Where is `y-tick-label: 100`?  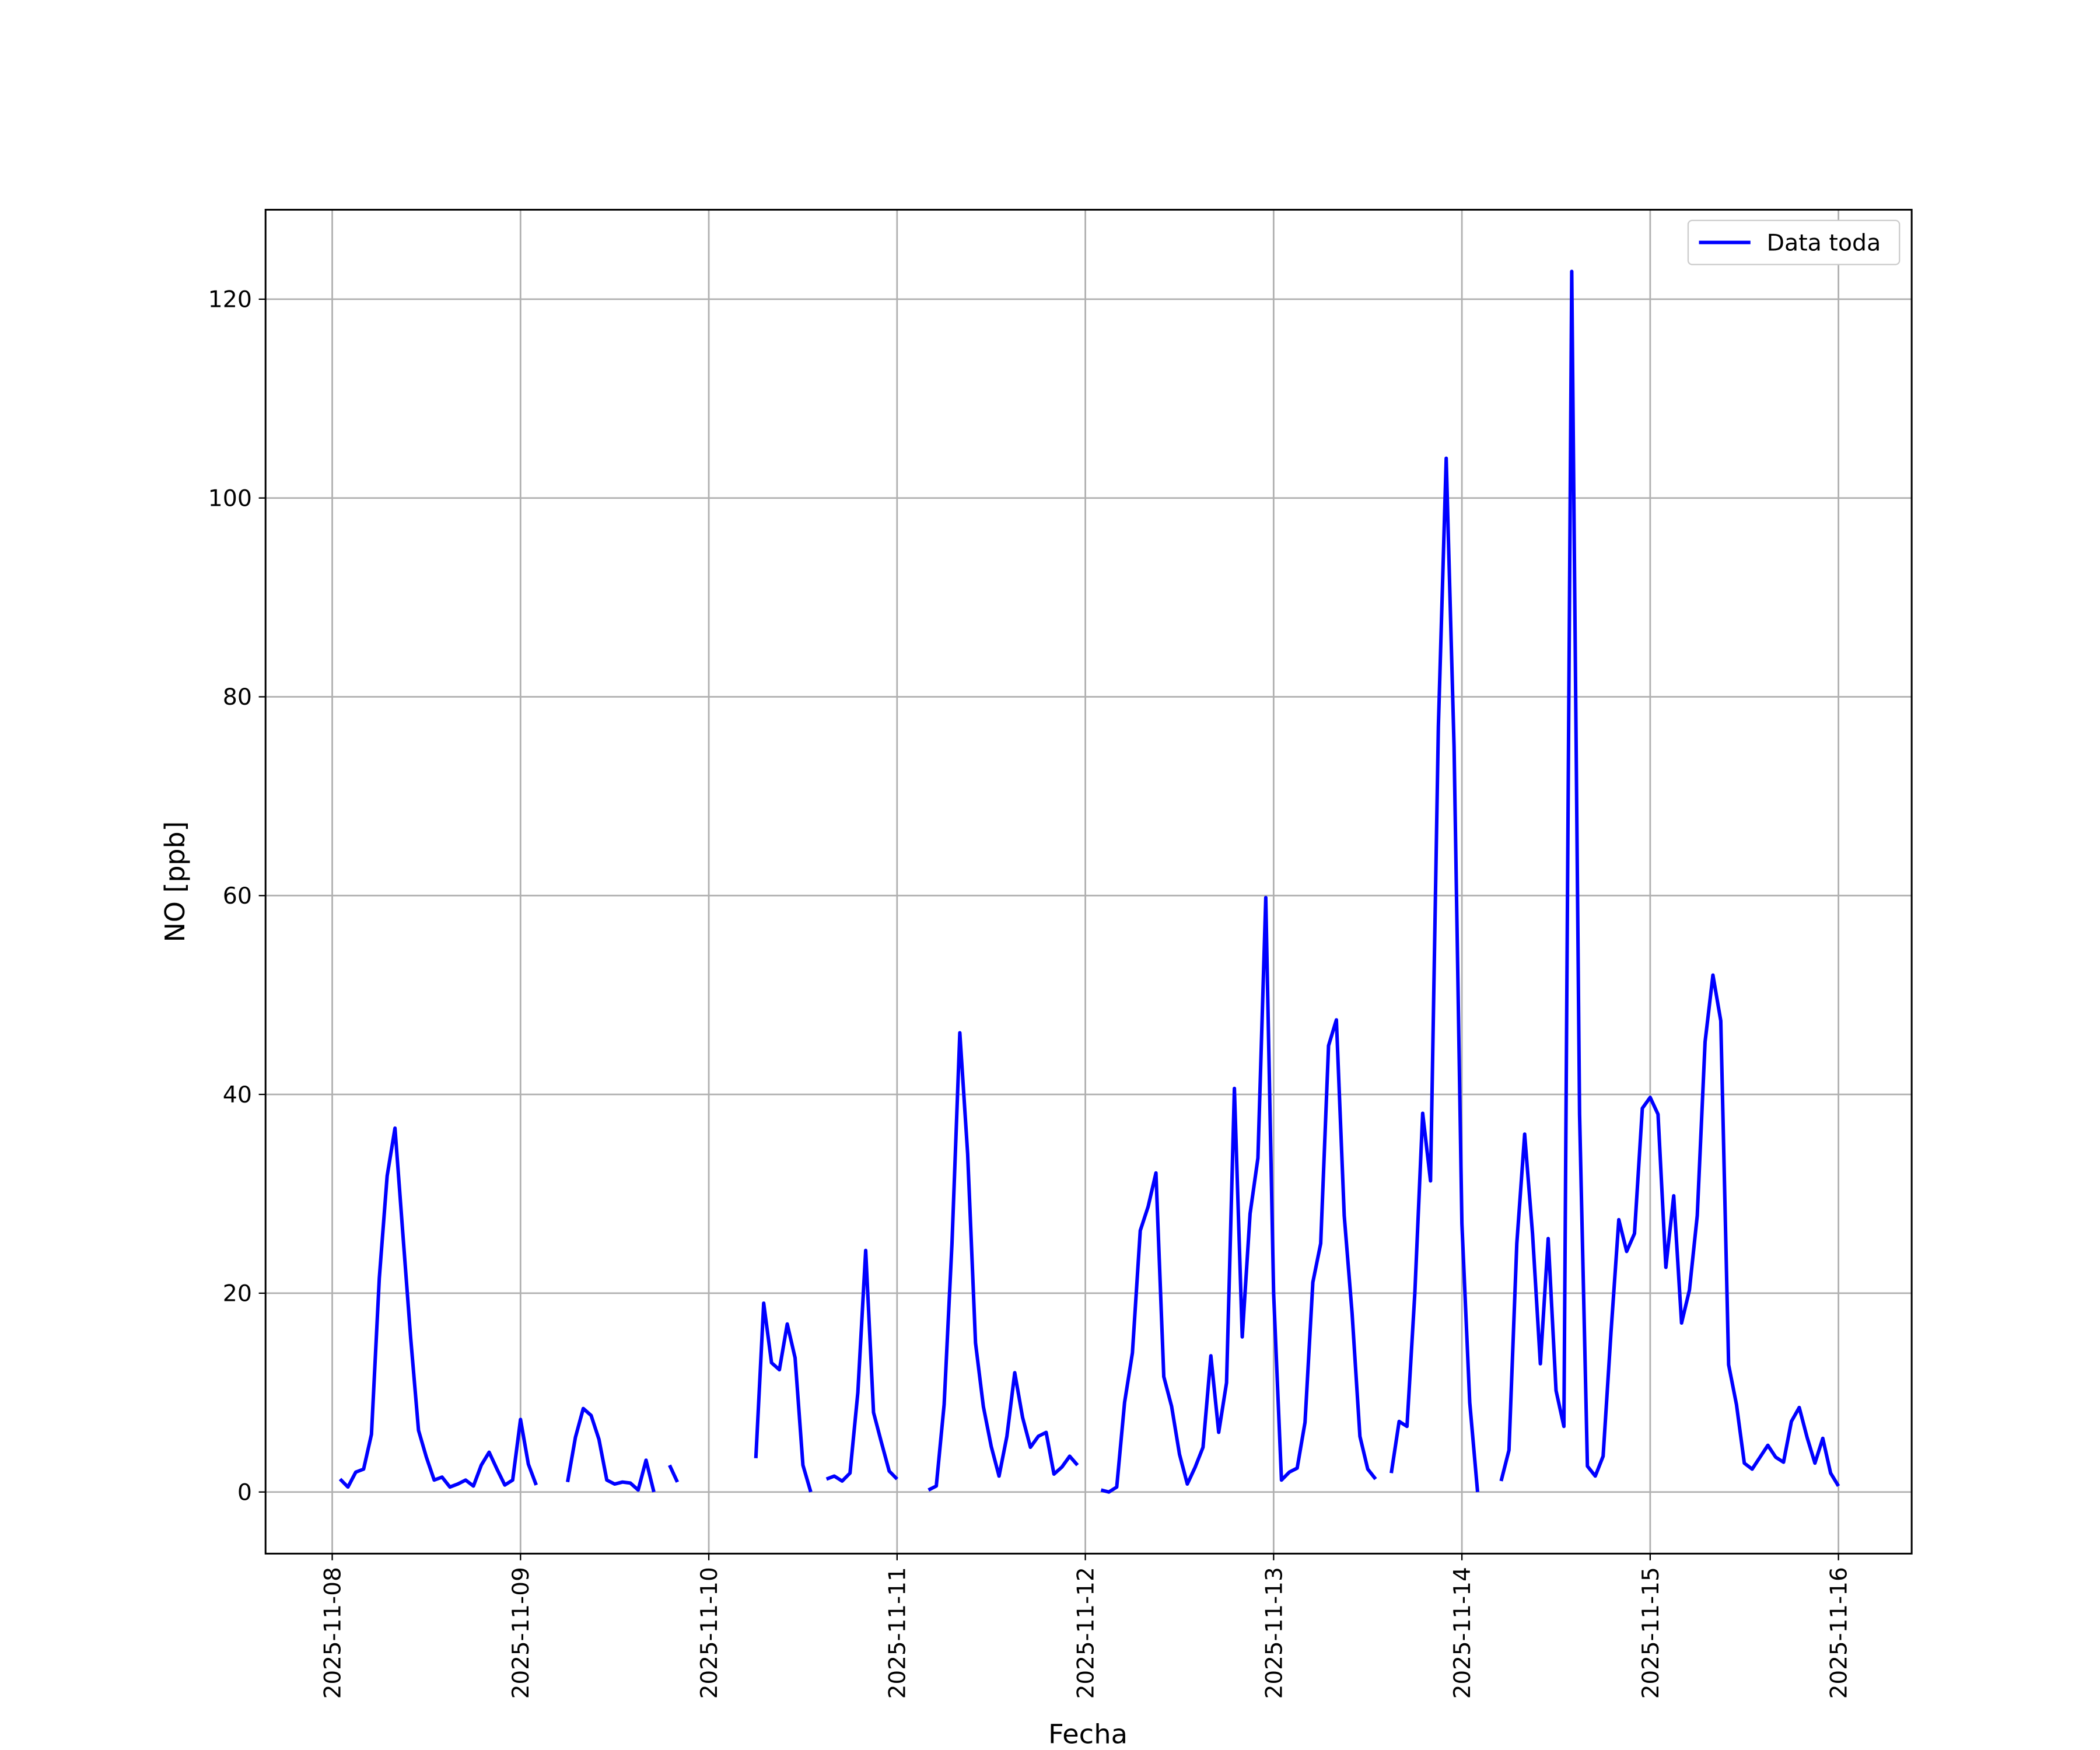
y-tick-label: 100 is located at coordinates (230, 499).